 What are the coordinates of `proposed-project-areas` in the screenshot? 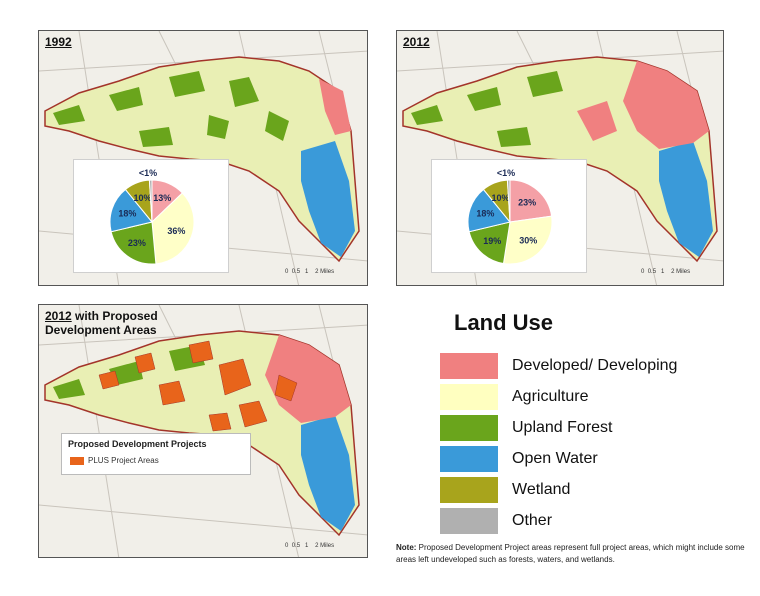 It's located at (198, 386).